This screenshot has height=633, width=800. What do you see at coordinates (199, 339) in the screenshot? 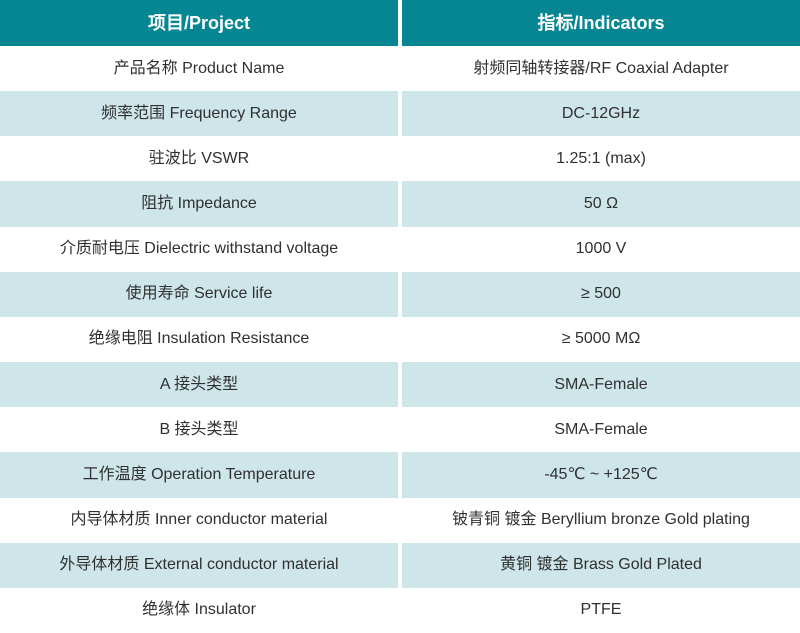
I see `project-cell: 绝缘电阻 Insulation Resistance` at bounding box center [199, 339].